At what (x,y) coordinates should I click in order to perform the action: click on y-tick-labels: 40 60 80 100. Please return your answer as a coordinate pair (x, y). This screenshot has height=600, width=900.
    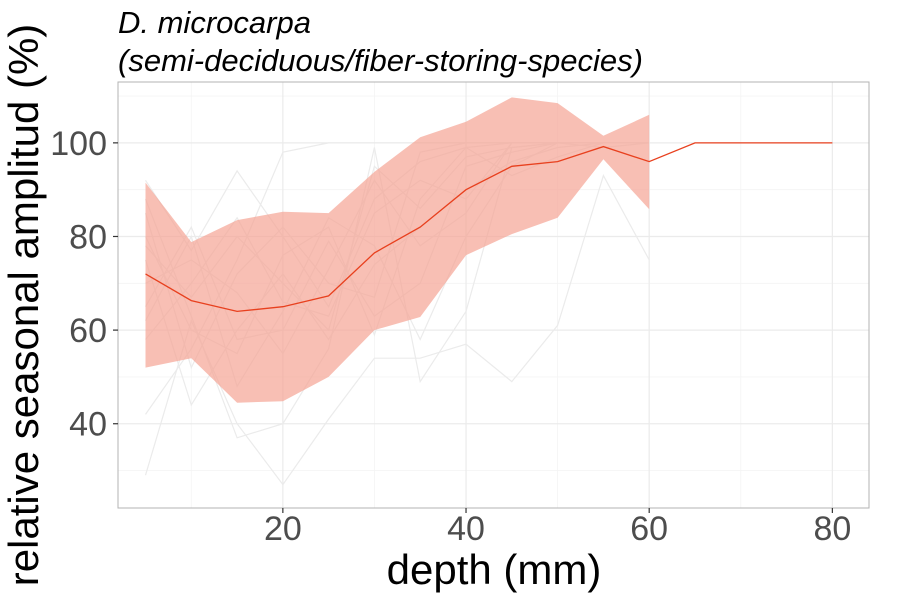
    Looking at the image, I should click on (78, 284).